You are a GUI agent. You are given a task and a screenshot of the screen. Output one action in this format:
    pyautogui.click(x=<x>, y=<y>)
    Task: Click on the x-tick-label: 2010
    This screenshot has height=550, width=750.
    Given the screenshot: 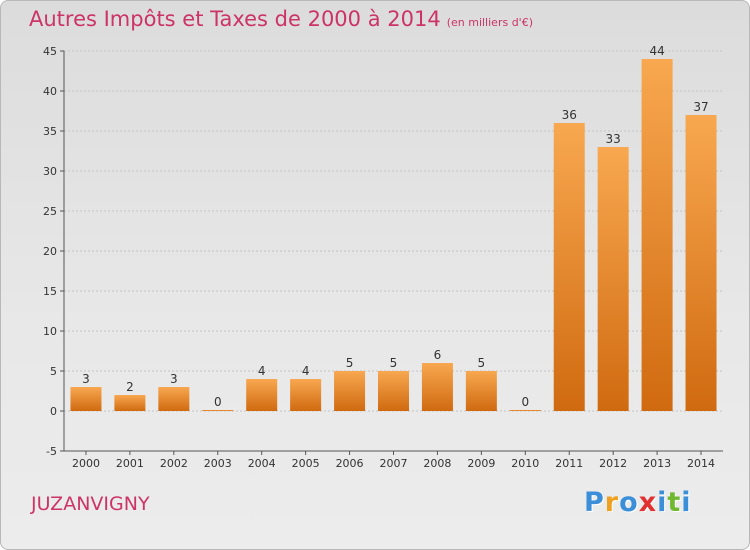 What is the action you would take?
    pyautogui.click(x=525, y=463)
    